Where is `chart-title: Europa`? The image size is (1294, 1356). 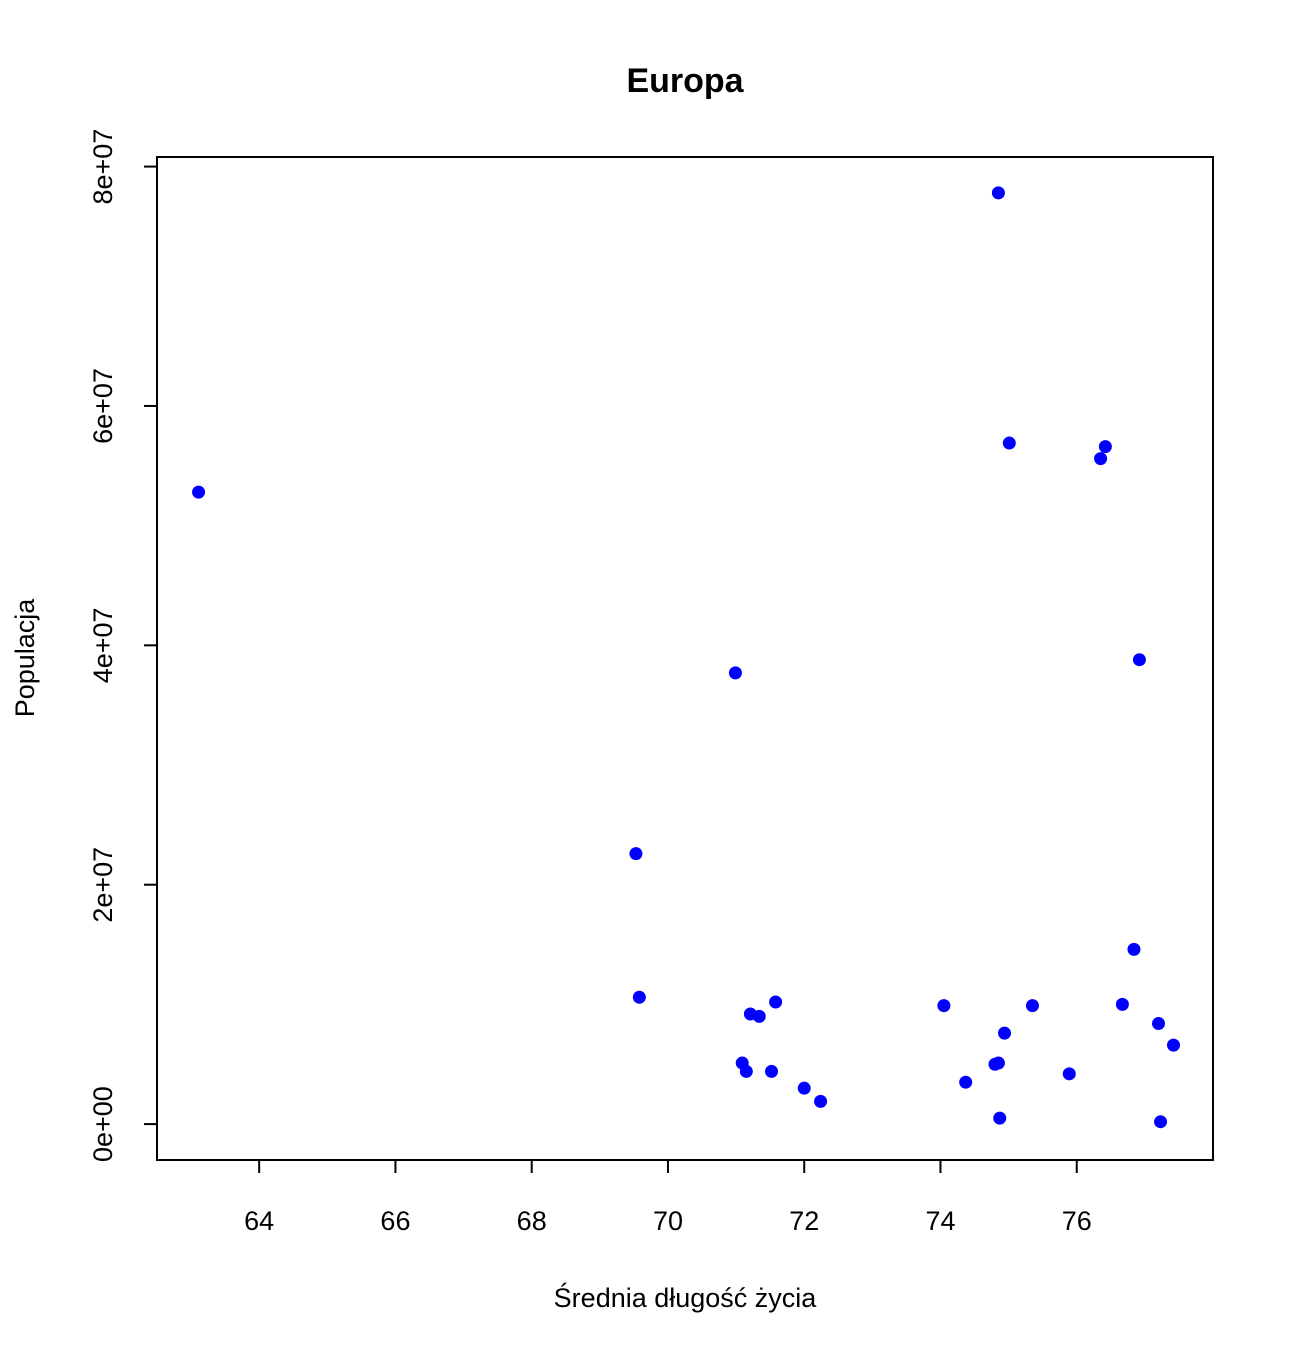
chart-title: Europa is located at coordinates (685, 81).